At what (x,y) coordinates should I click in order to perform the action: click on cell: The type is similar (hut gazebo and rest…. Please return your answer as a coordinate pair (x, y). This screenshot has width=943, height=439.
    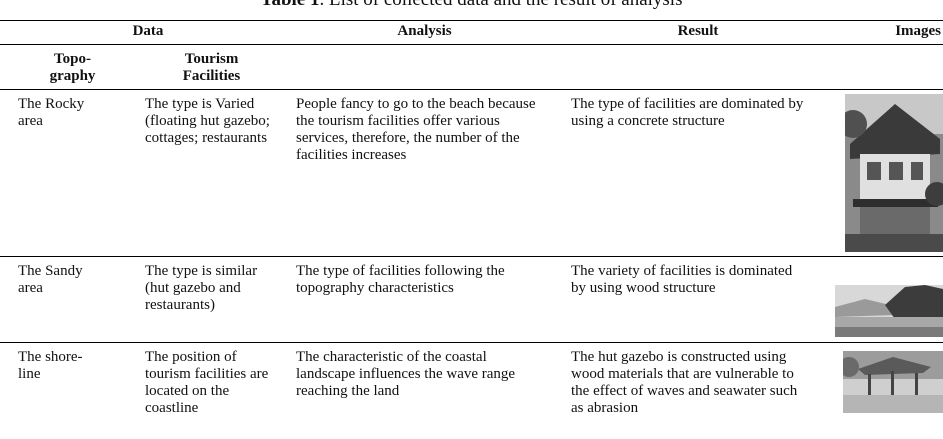
    Looking at the image, I should click on (202, 300).